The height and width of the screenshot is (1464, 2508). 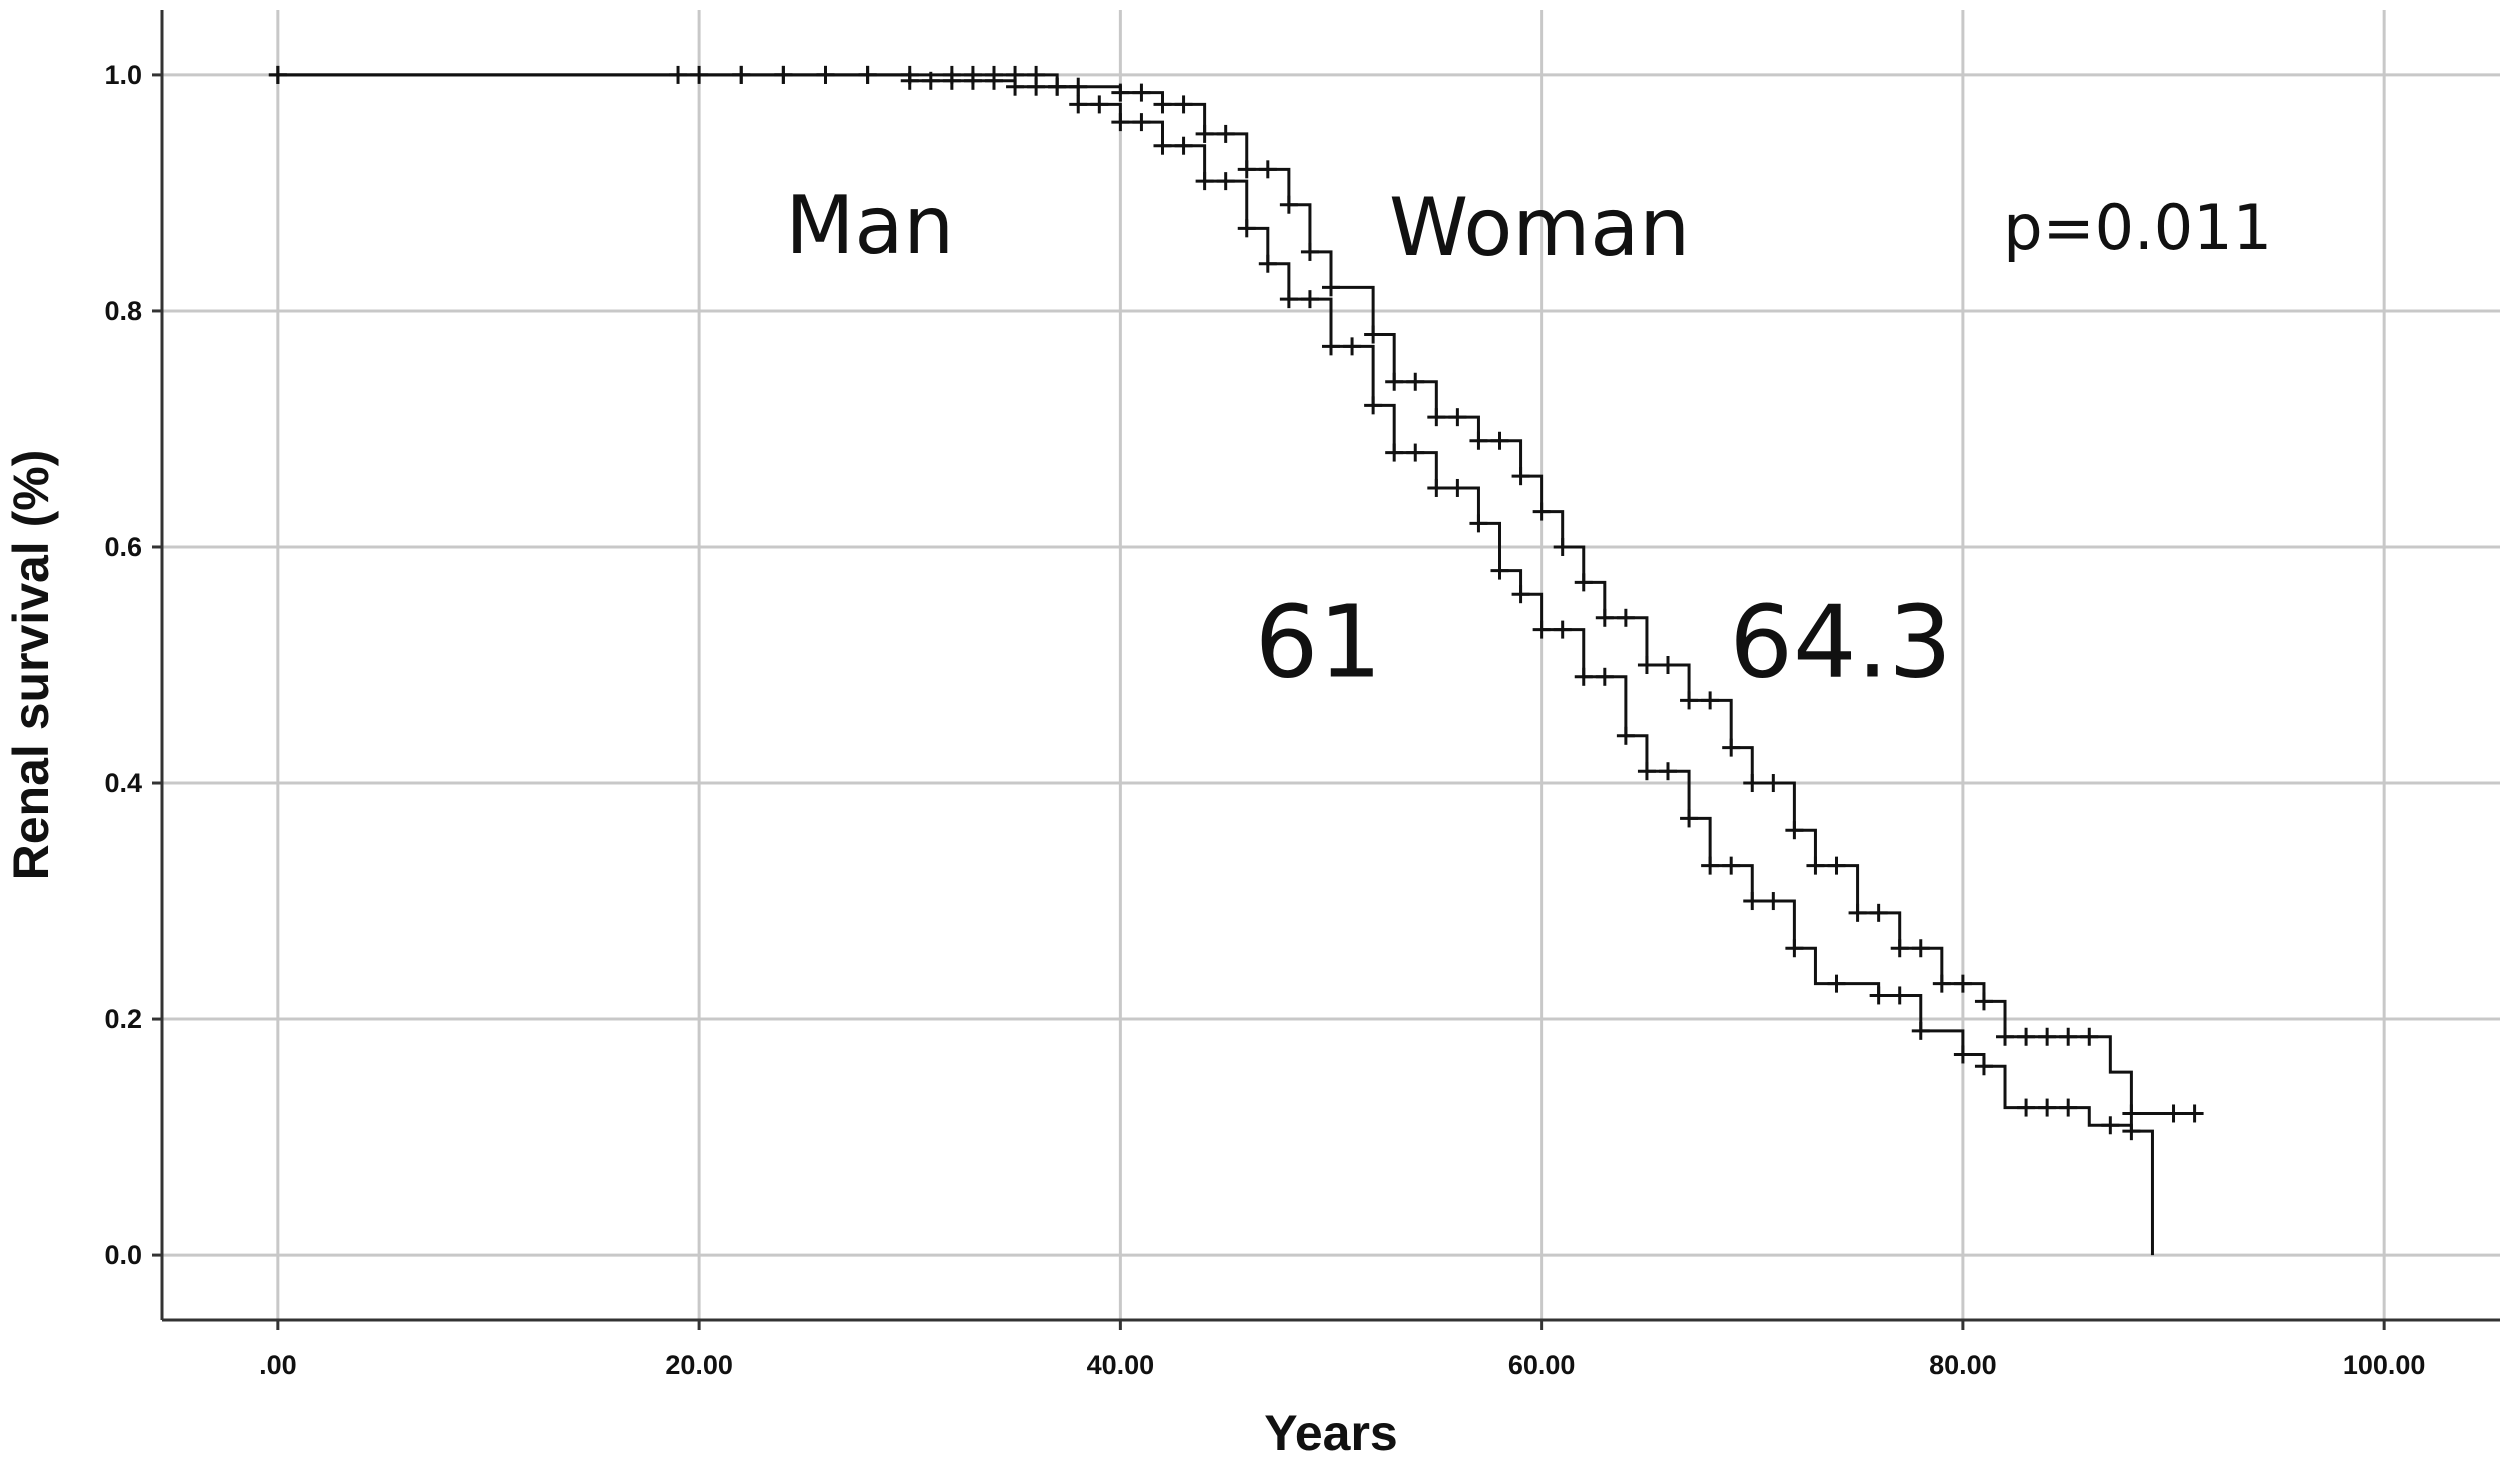 What do you see at coordinates (1542, 1365) in the screenshot?
I see `x-tick-label: 60.00` at bounding box center [1542, 1365].